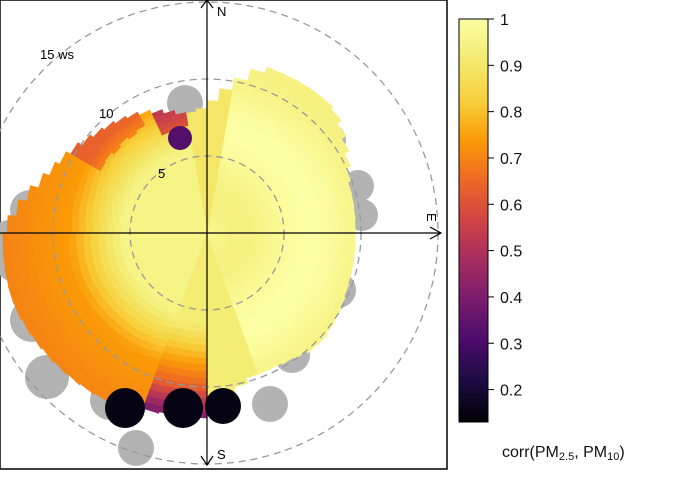 This screenshot has width=680, height=500. What do you see at coordinates (106, 113) in the screenshot?
I see `radial-label-10: 10` at bounding box center [106, 113].